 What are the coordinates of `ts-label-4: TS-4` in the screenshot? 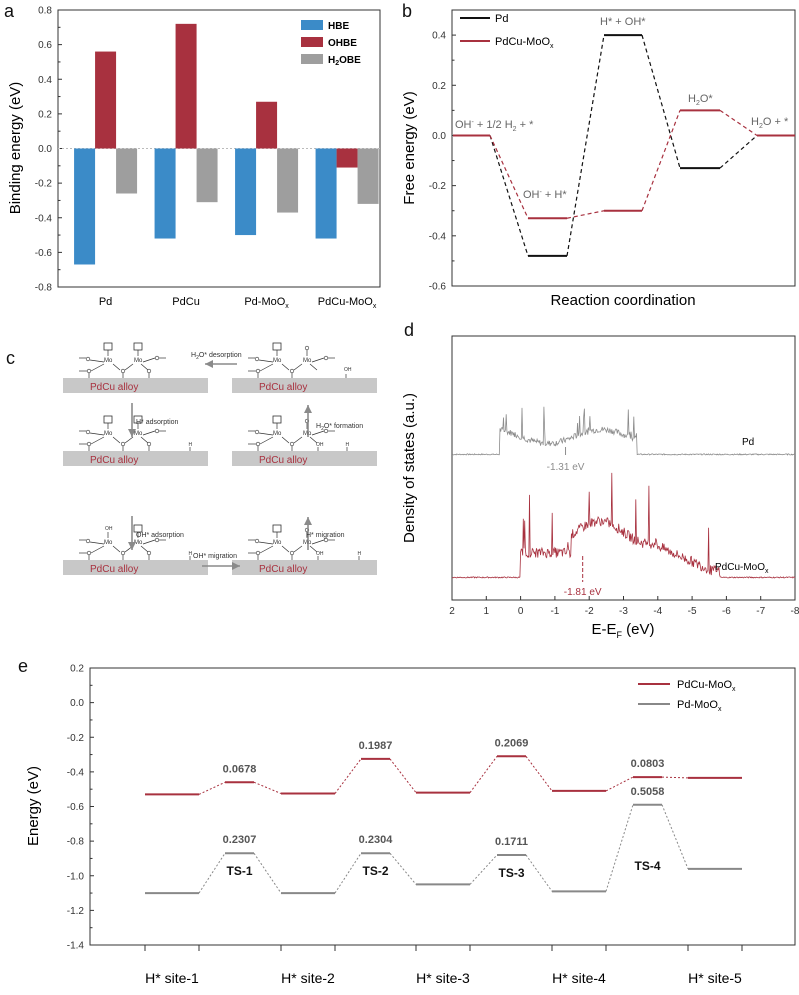 It's located at (647, 866).